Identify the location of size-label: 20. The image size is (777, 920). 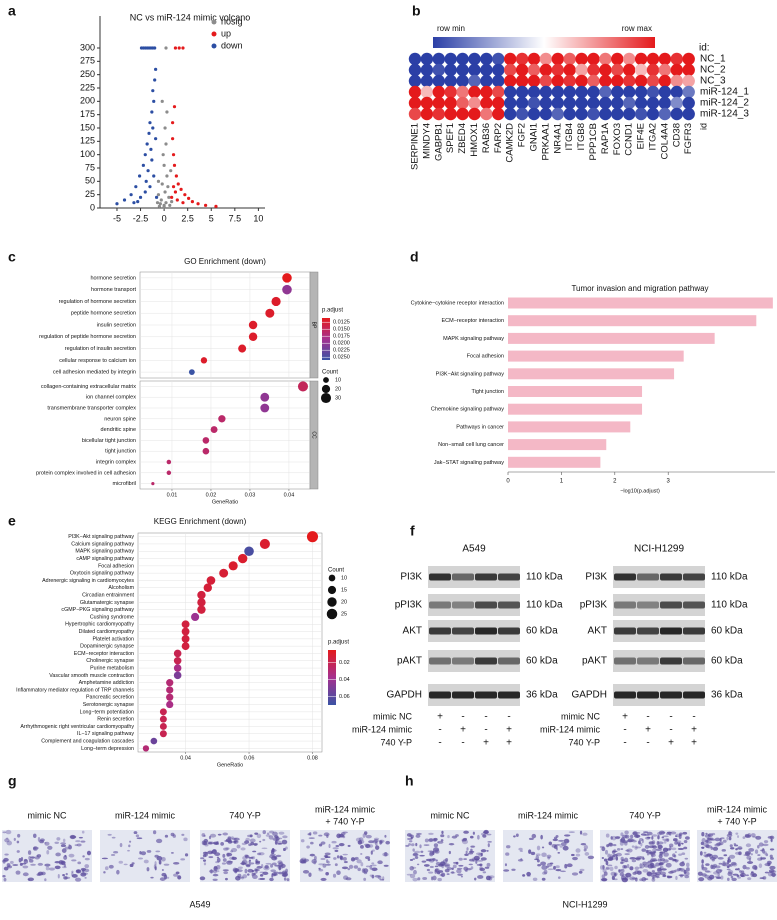
(338, 389).